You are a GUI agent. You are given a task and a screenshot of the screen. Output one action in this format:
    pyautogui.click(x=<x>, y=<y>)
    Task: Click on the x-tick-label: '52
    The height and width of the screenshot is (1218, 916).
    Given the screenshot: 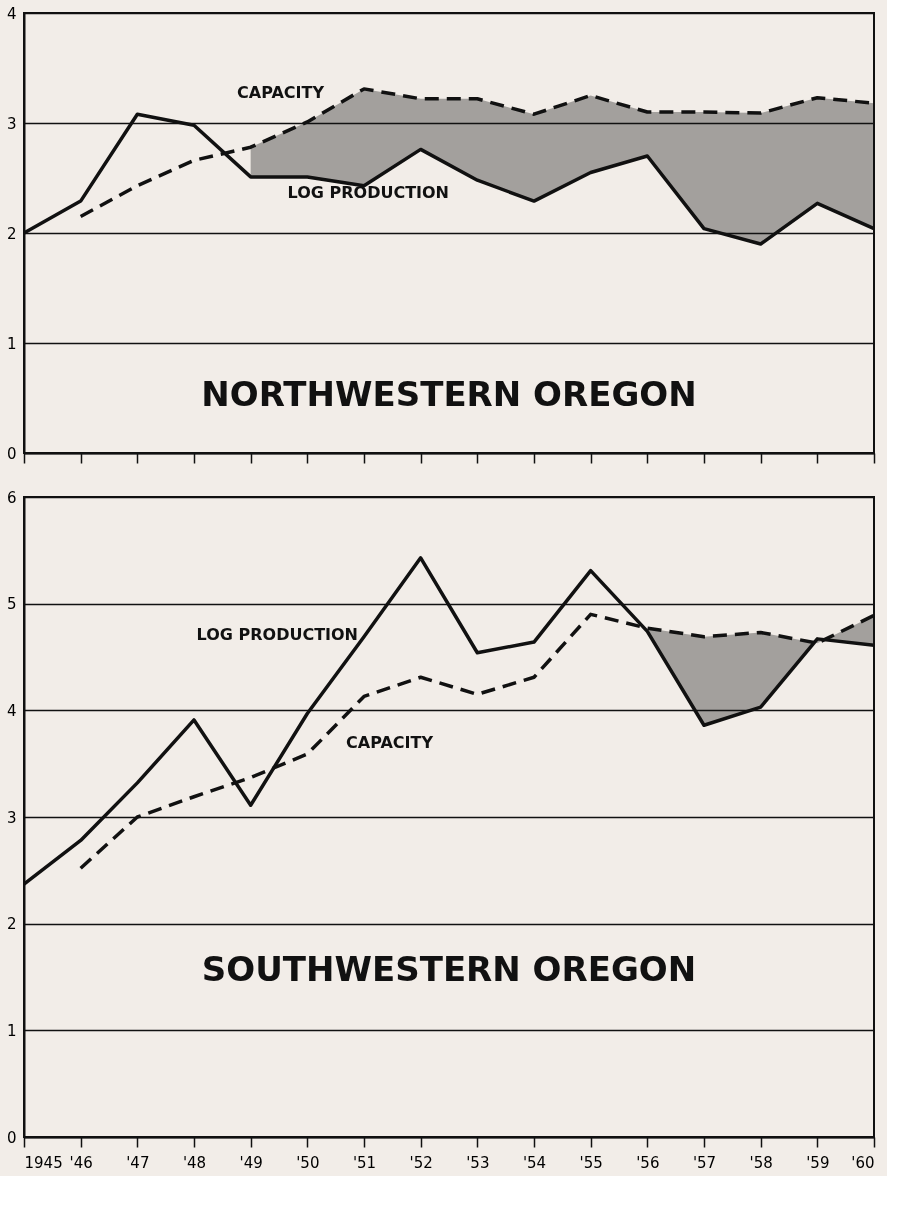 What is the action you would take?
    pyautogui.click(x=421, y=1162)
    